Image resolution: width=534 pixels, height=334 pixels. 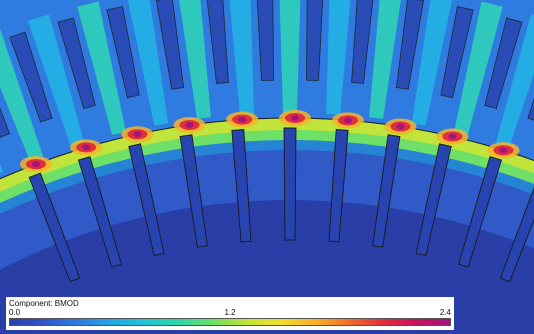 I want to click on colorbar-legend: Component: BMOD 0.0 1.2 2.4, so click(x=230, y=313).